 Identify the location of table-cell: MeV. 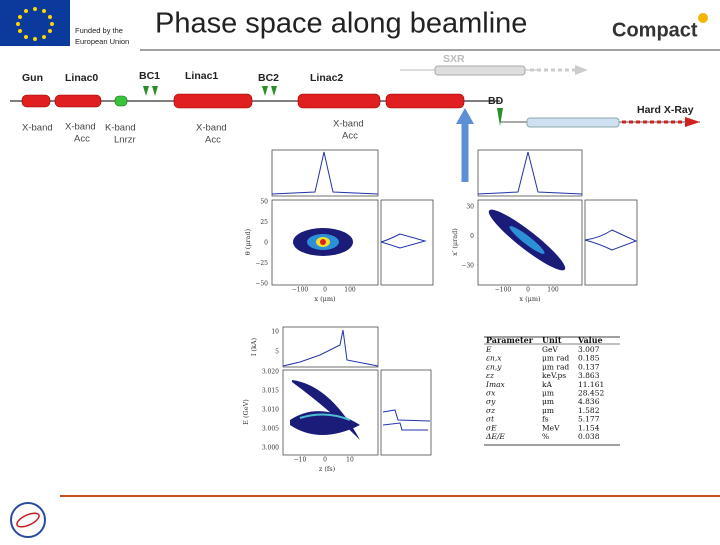
(551, 427).